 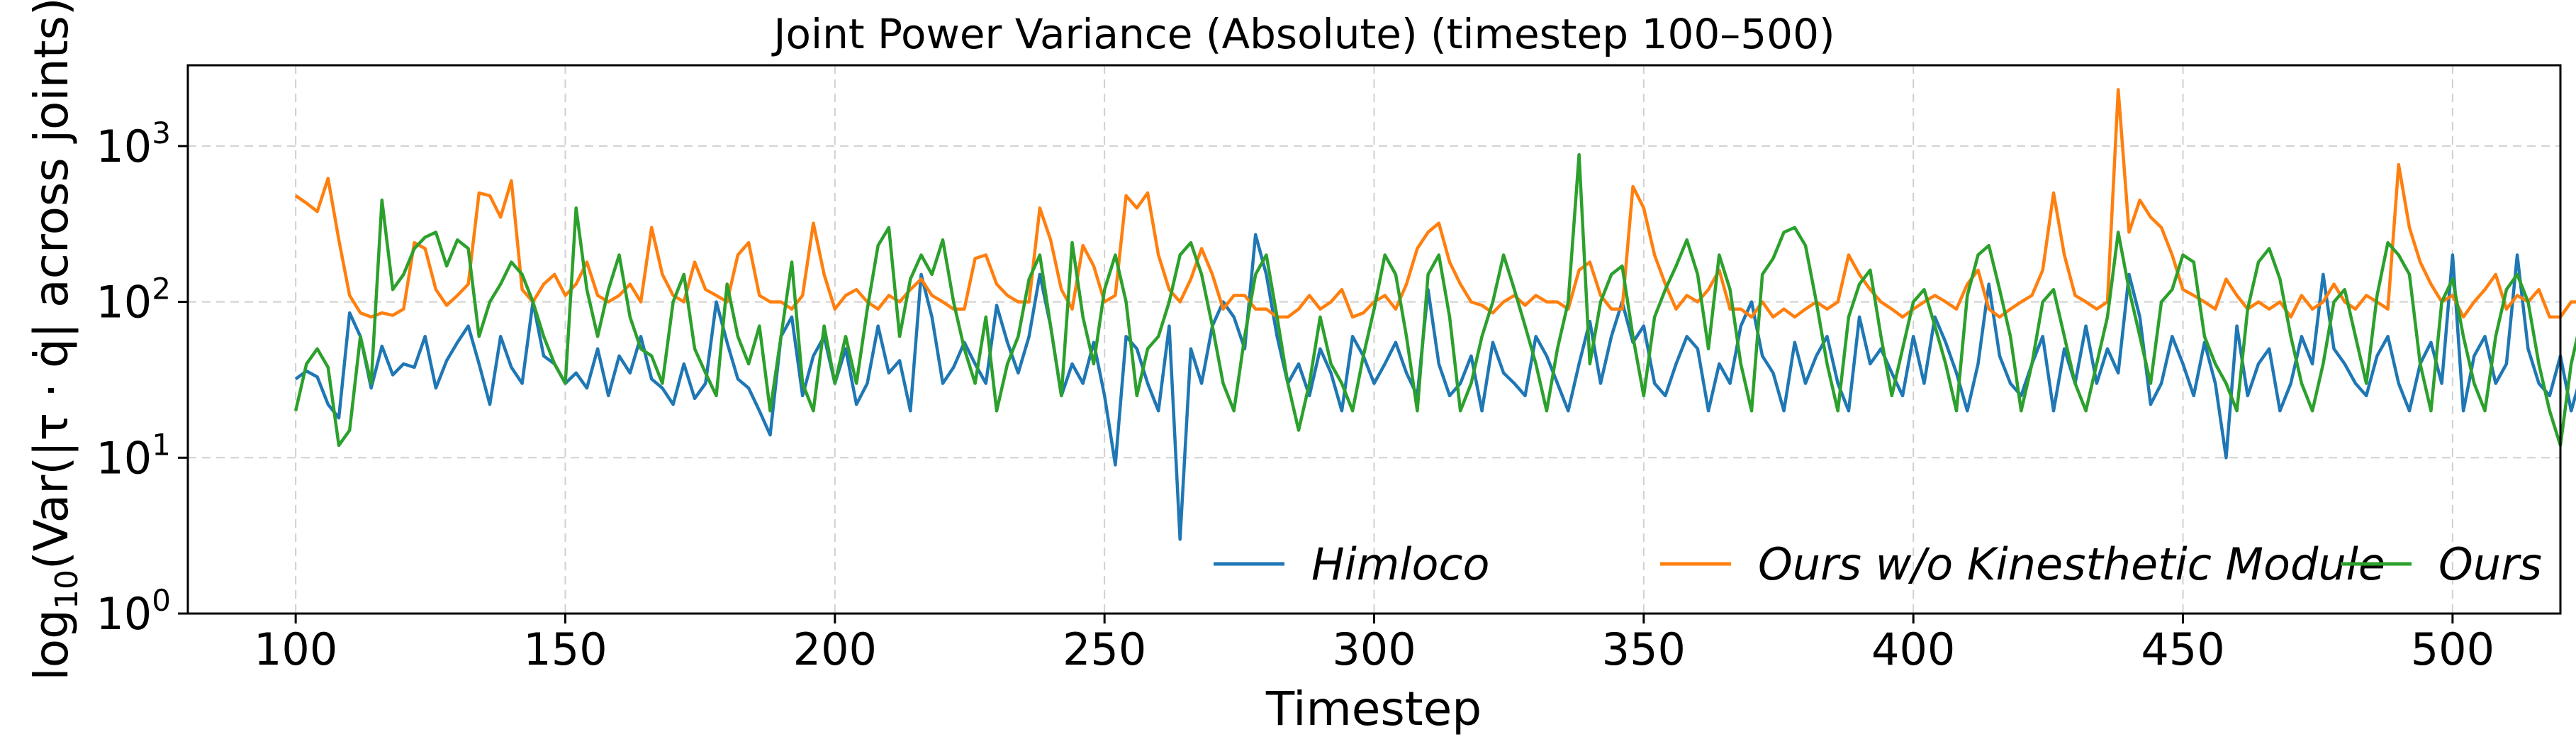 What do you see at coordinates (295, 649) in the screenshot?
I see `x-tick-label: 100` at bounding box center [295, 649].